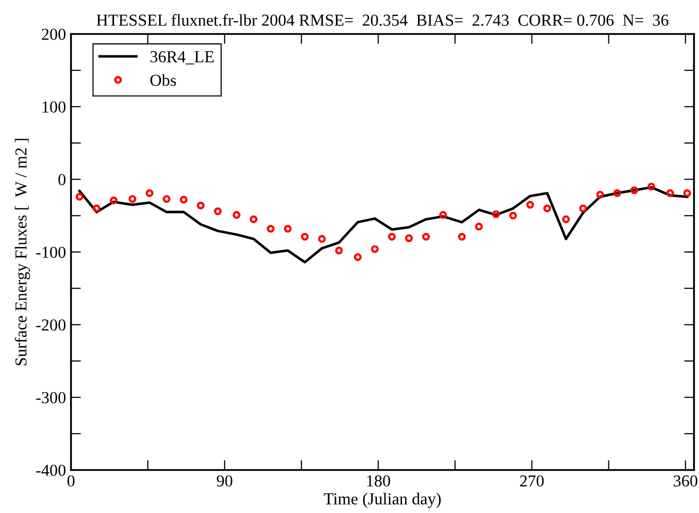 The image size is (699, 513). I want to click on x-tick-label: 90, so click(224, 481).